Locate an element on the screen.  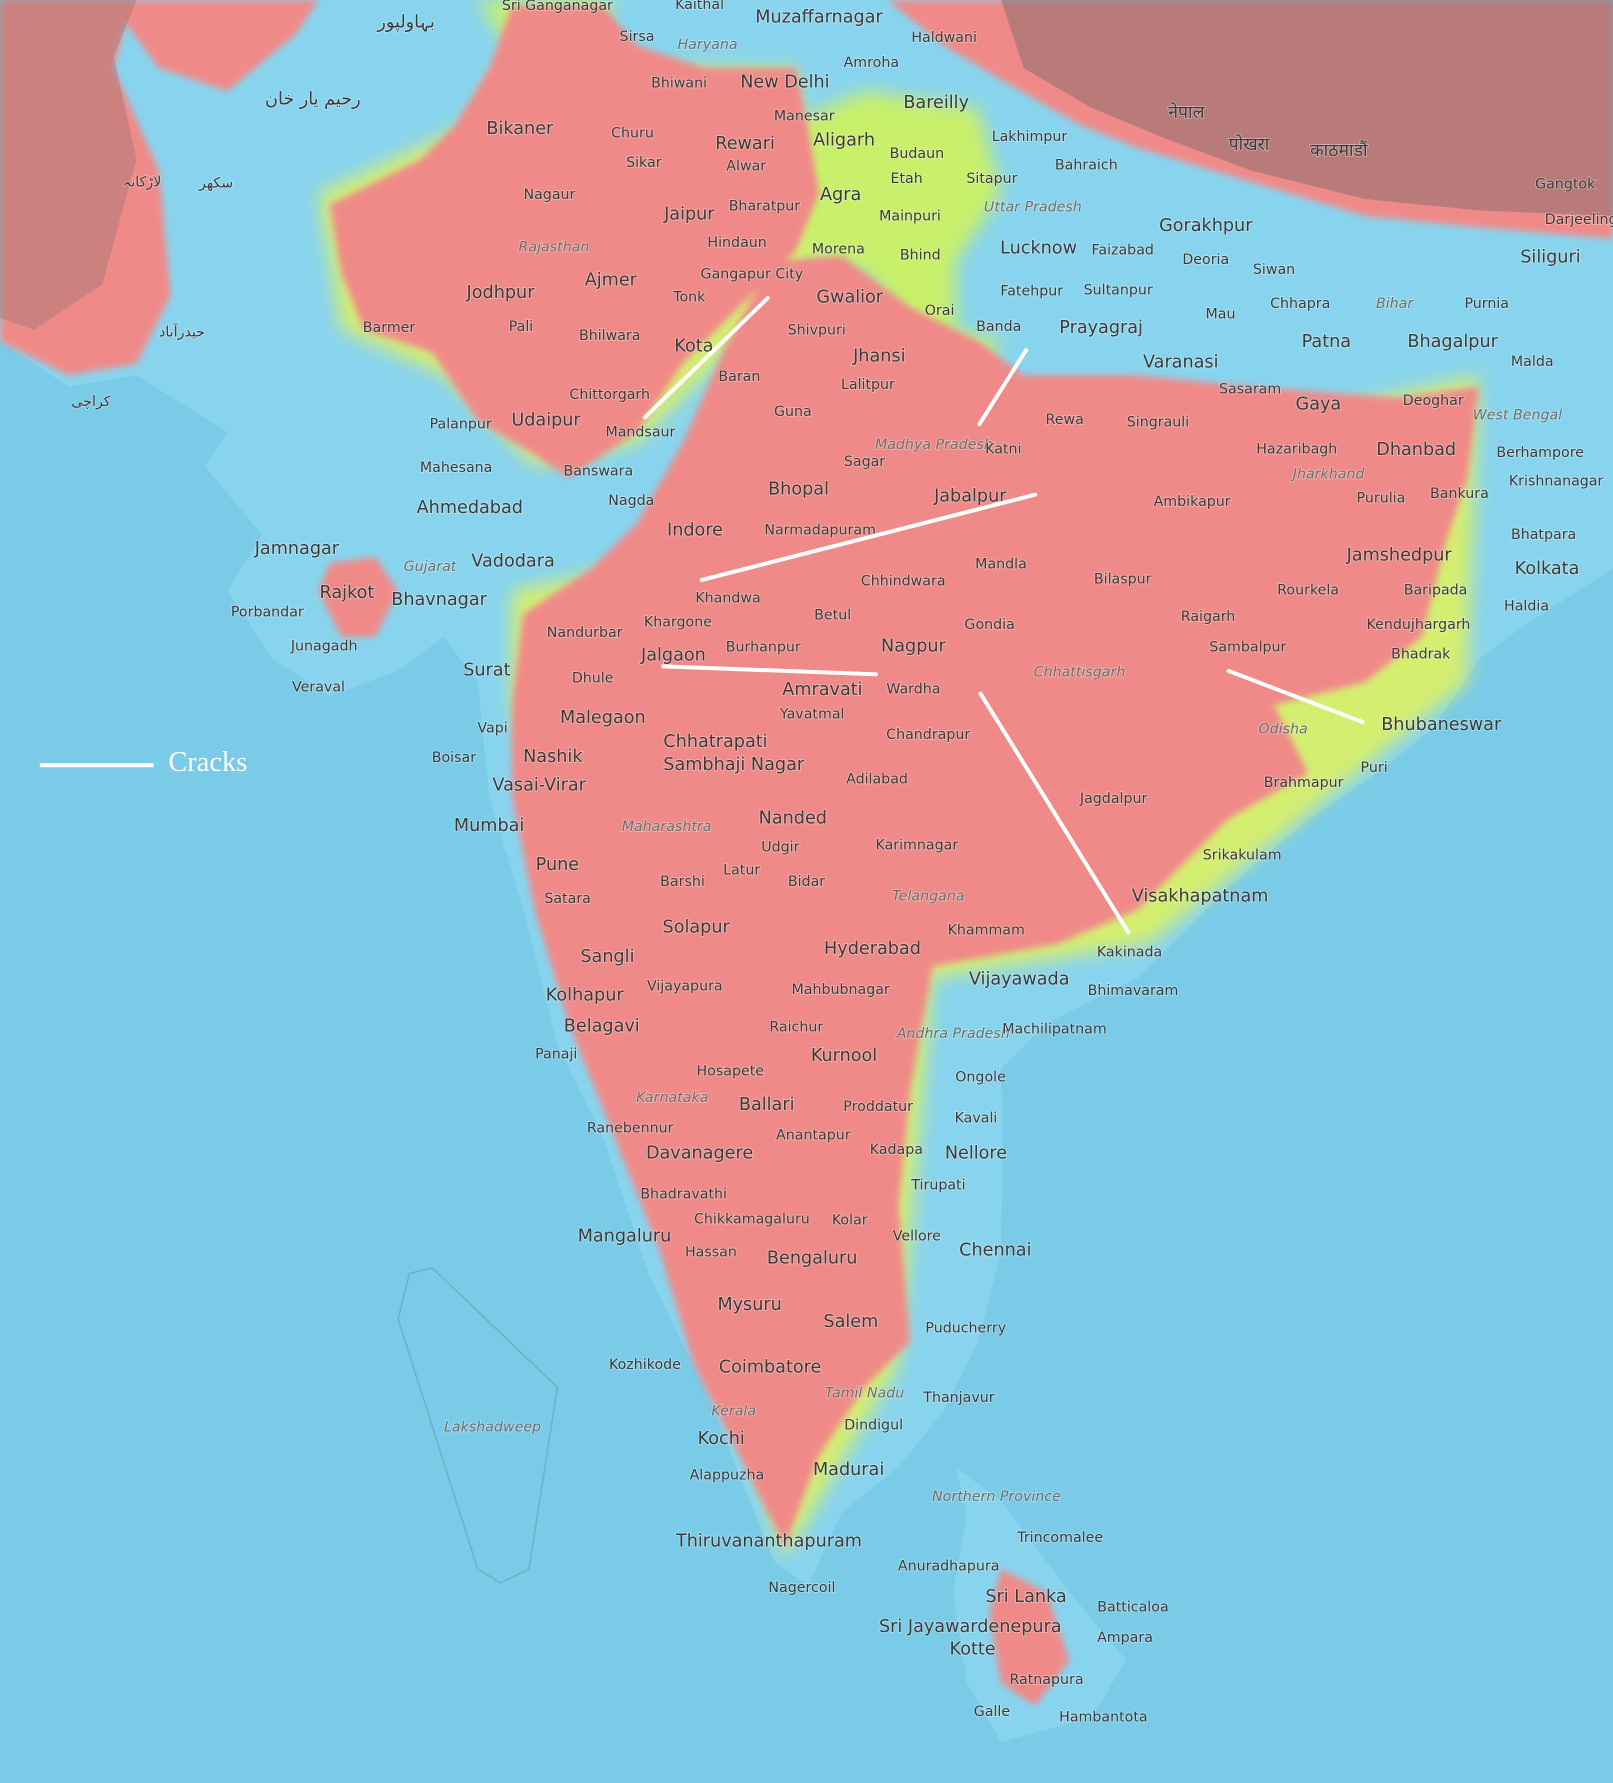
city-label: Amroha is located at coordinates (871, 63).